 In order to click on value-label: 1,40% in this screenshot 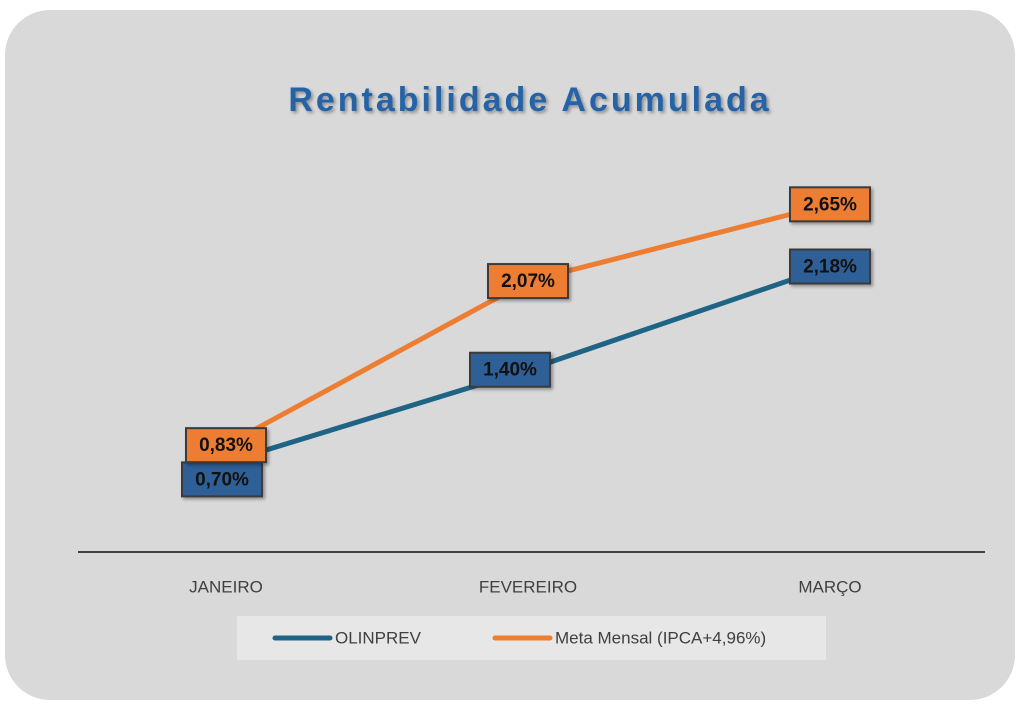, I will do `click(510, 370)`.